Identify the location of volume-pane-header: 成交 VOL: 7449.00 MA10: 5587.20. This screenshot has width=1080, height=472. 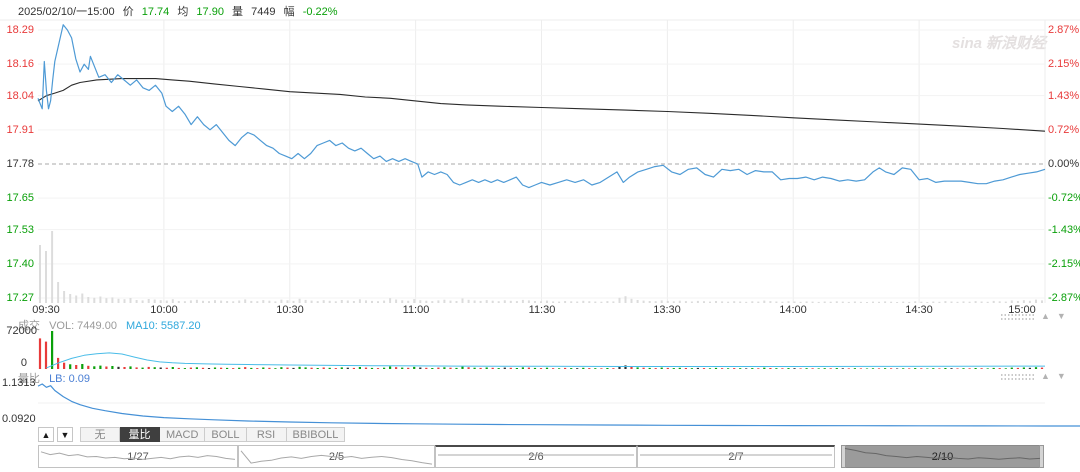
(112, 325).